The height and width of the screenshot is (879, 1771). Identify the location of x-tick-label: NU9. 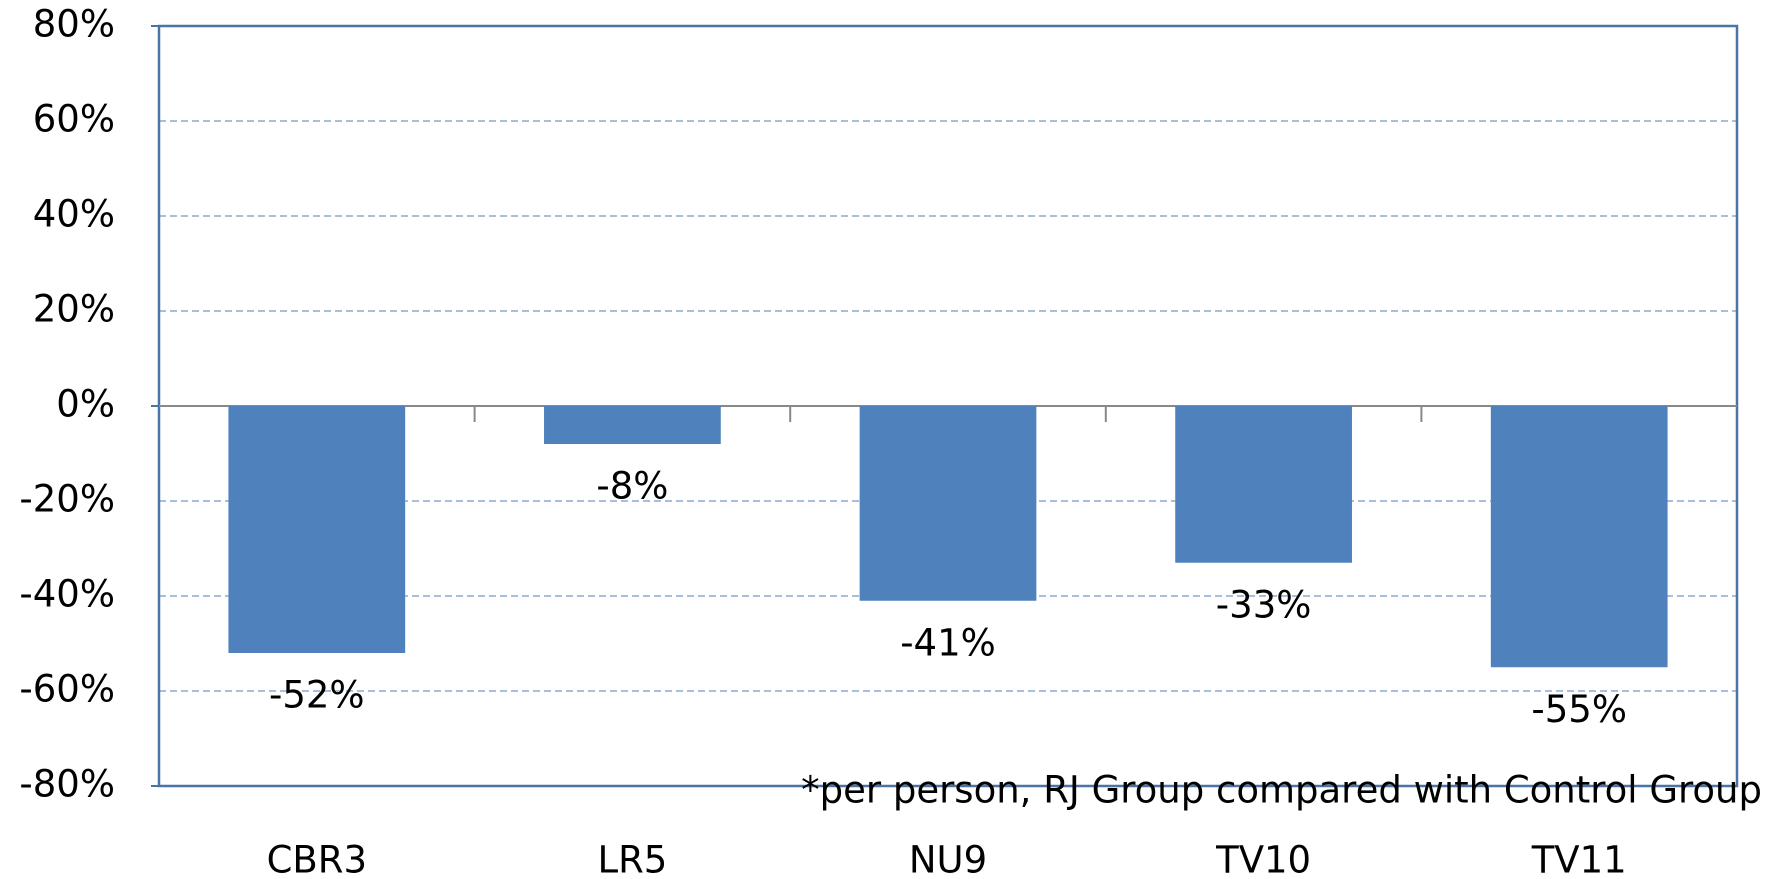
(948, 859).